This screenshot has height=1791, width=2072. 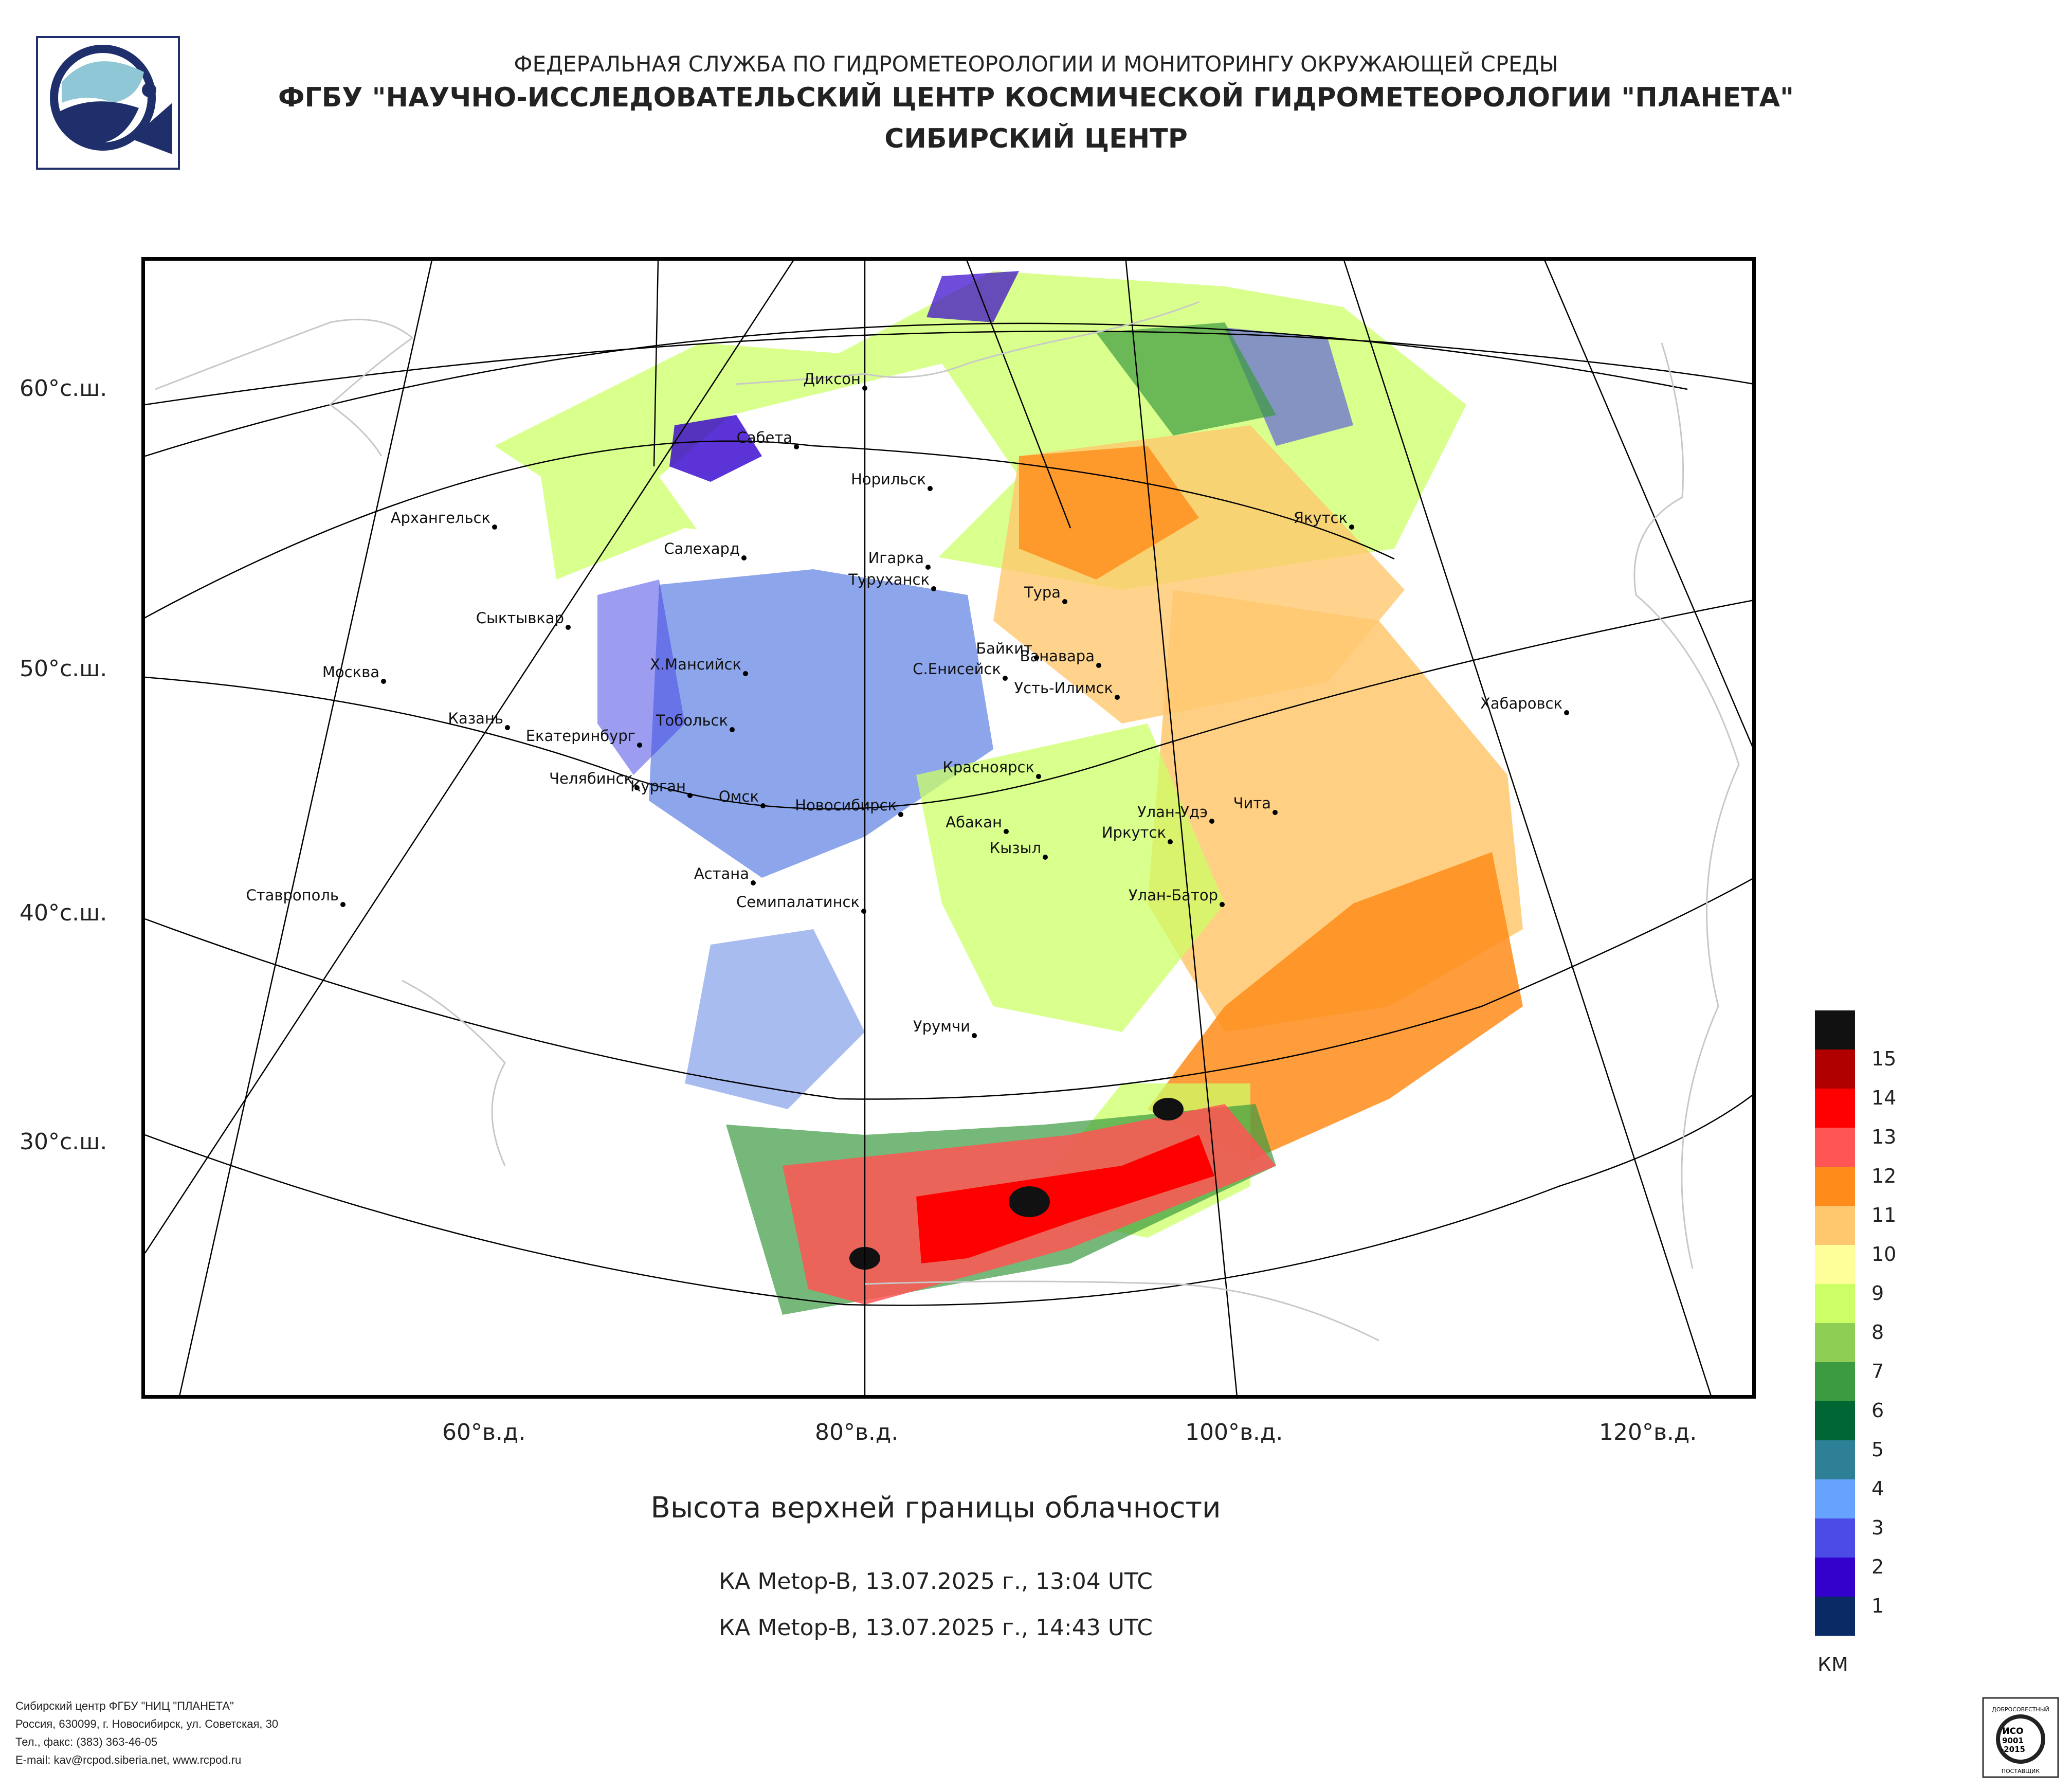 What do you see at coordinates (1877, 1371) in the screenshot?
I see `legend-label: 7` at bounding box center [1877, 1371].